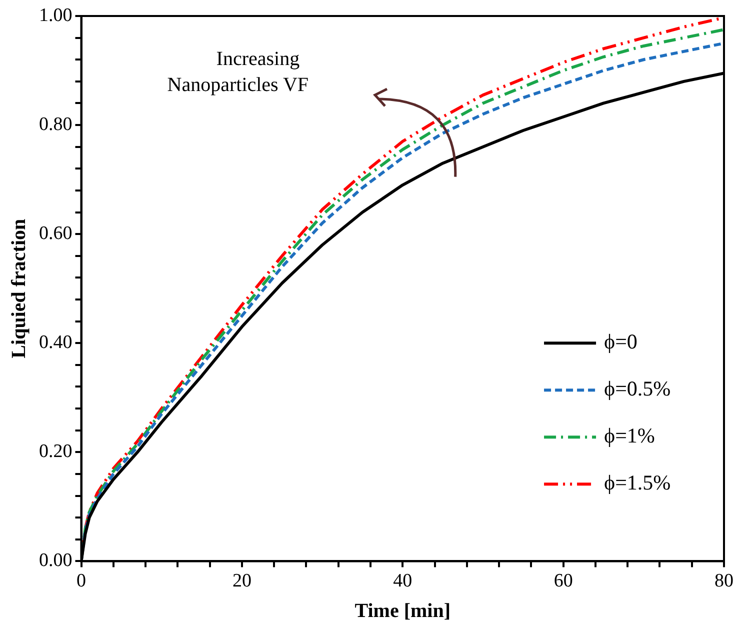  I want to click on legend-label: ϕ=0, so click(621, 342).